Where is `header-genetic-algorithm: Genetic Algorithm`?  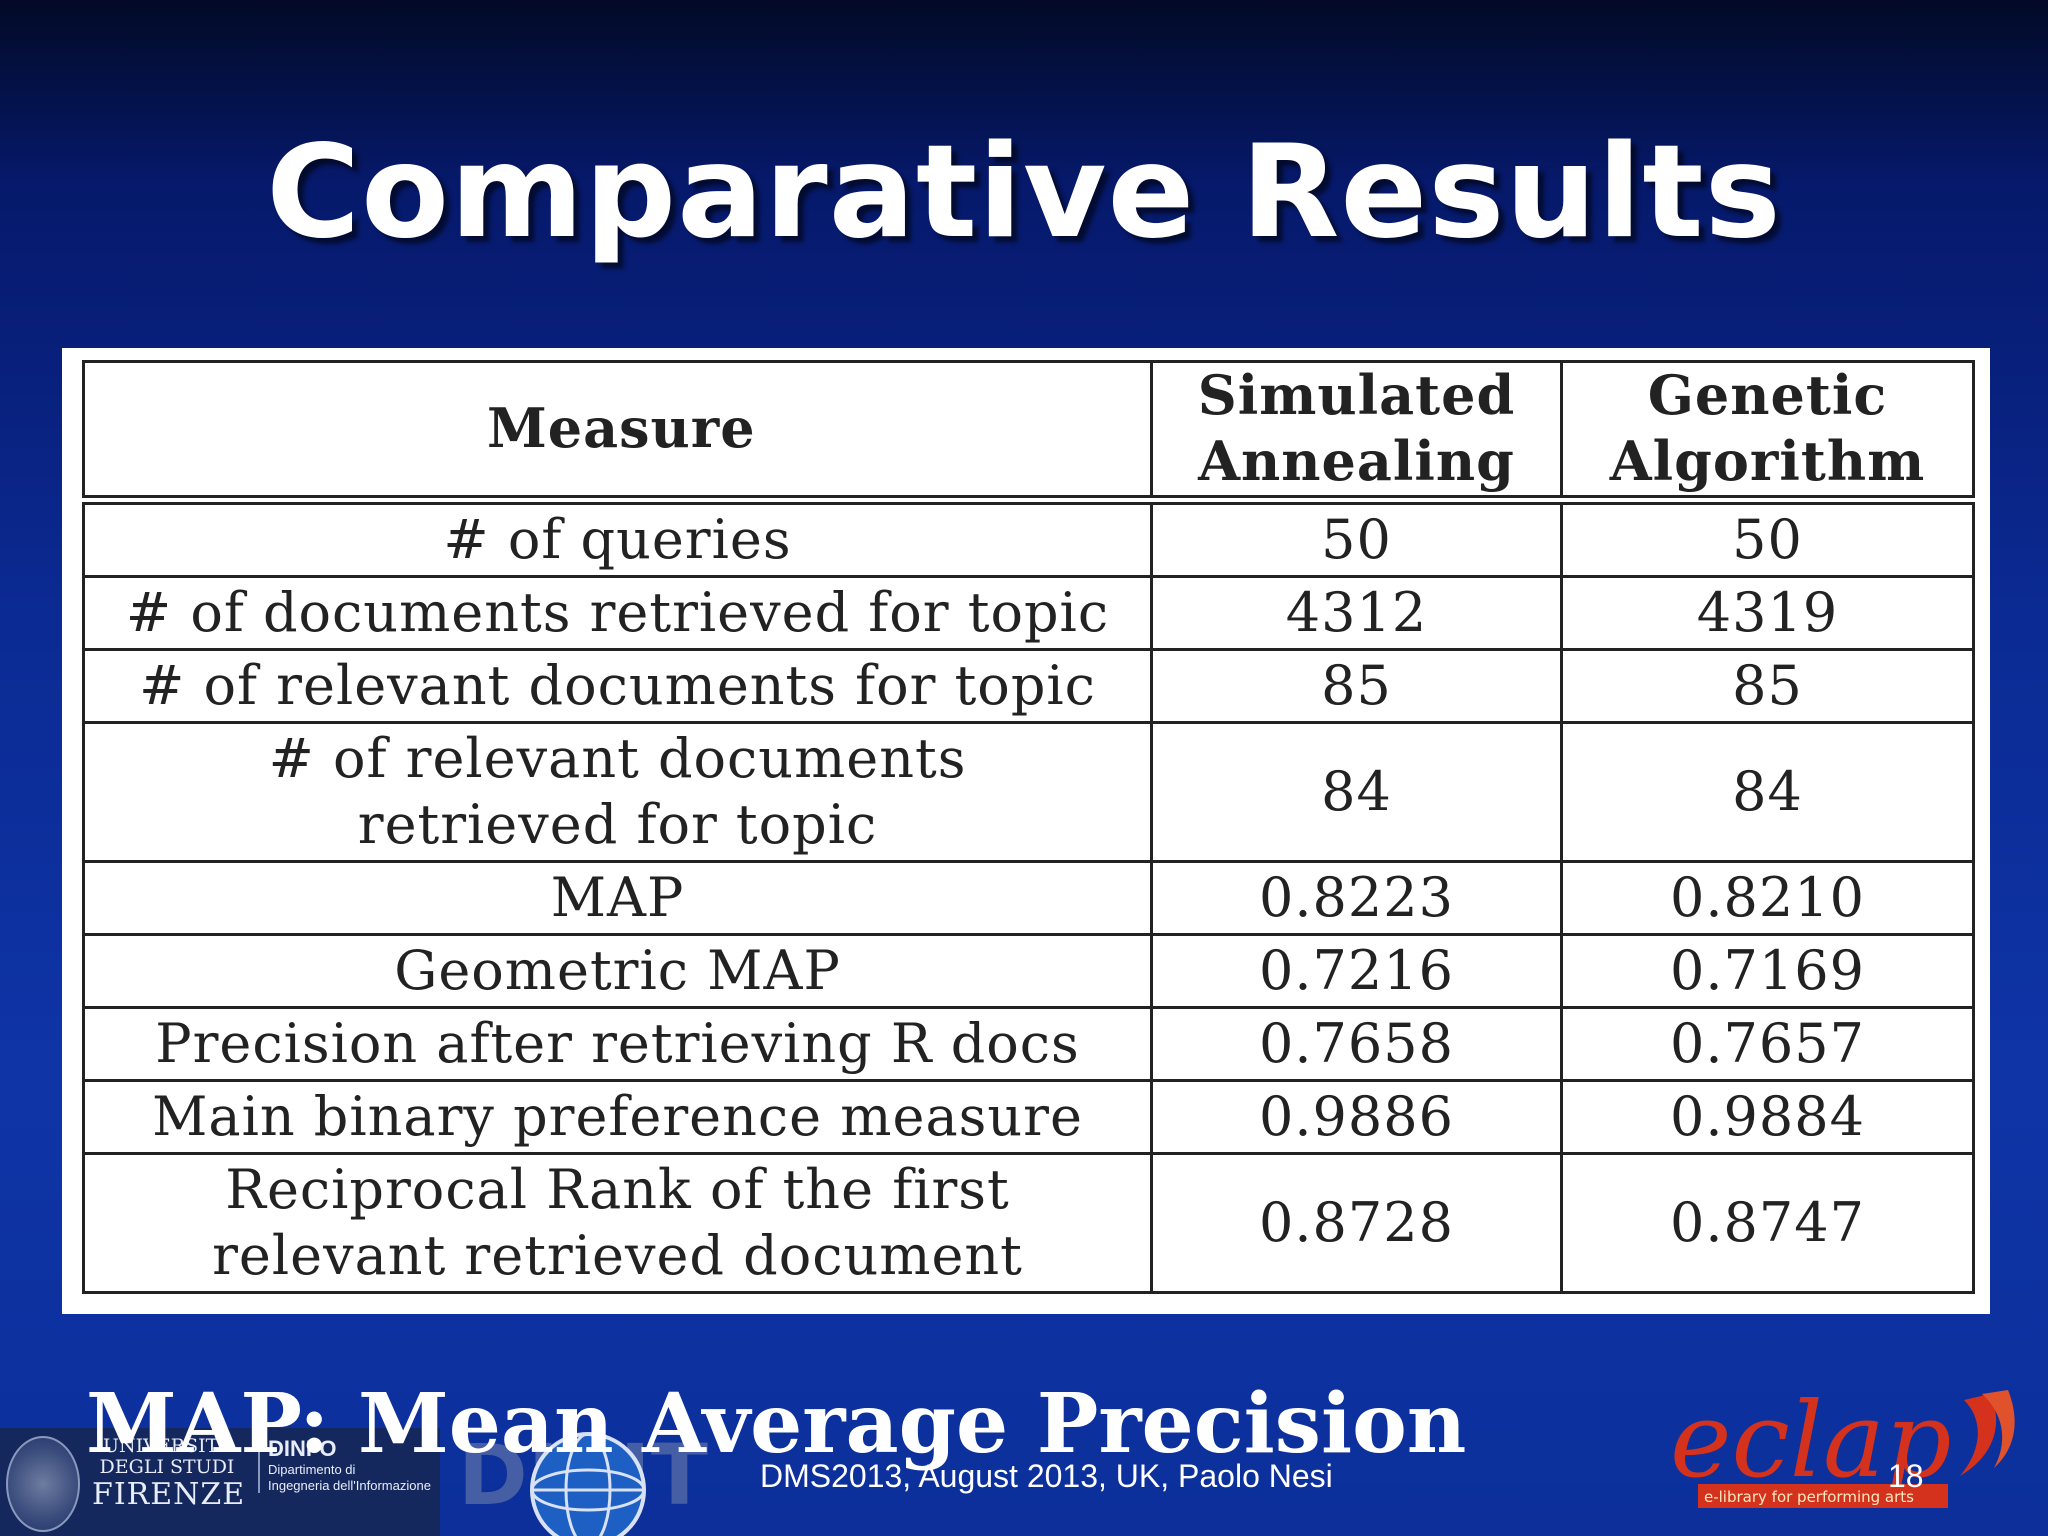
header-genetic-algorithm: Genetic Algorithm is located at coordinates (1767, 429).